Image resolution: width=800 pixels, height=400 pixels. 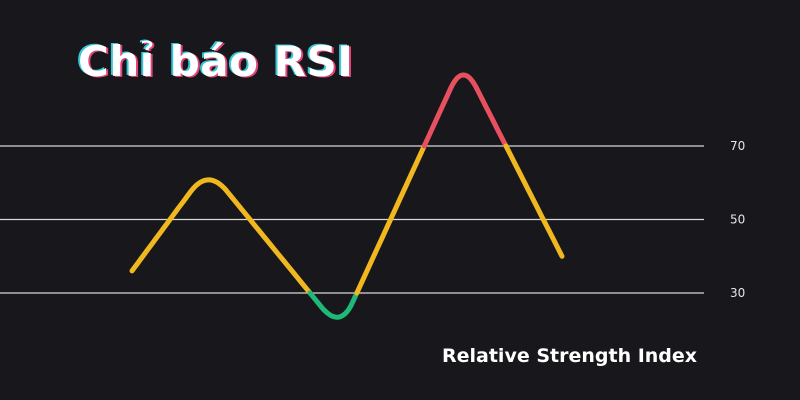 I want to click on tick-label-50: 50, so click(x=737, y=220).